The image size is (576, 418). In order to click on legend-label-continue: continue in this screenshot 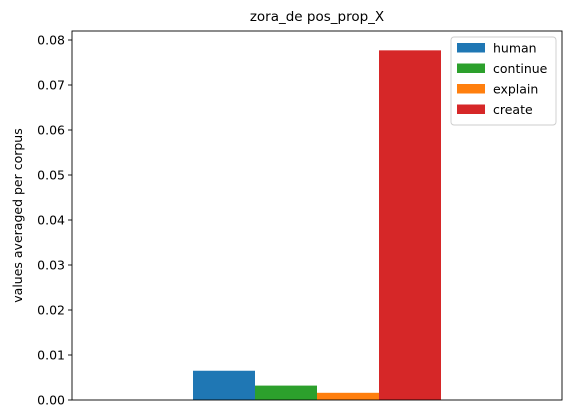, I will do `click(520, 68)`.